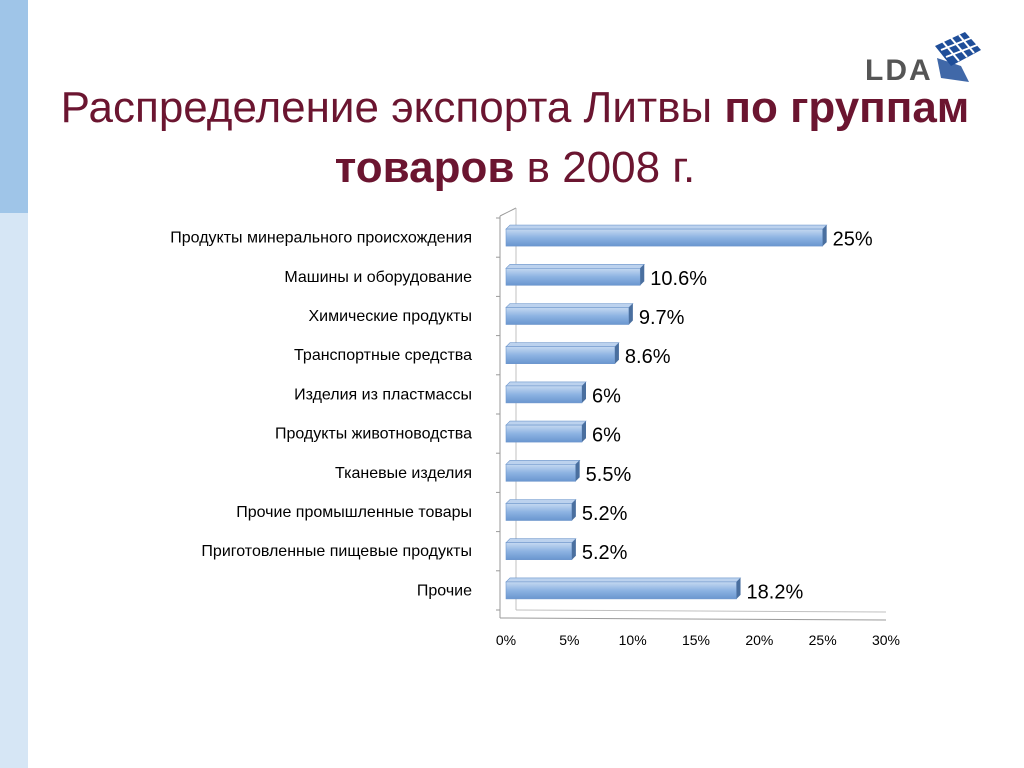 The width and height of the screenshot is (1024, 768). I want to click on category-label: Машины и оборудование, so click(378, 277).